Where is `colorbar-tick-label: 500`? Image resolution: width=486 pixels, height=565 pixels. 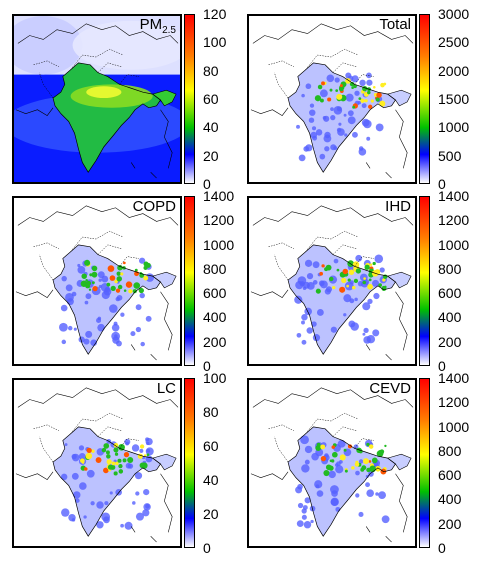
colorbar-tick-label: 500 is located at coordinates (450, 155).